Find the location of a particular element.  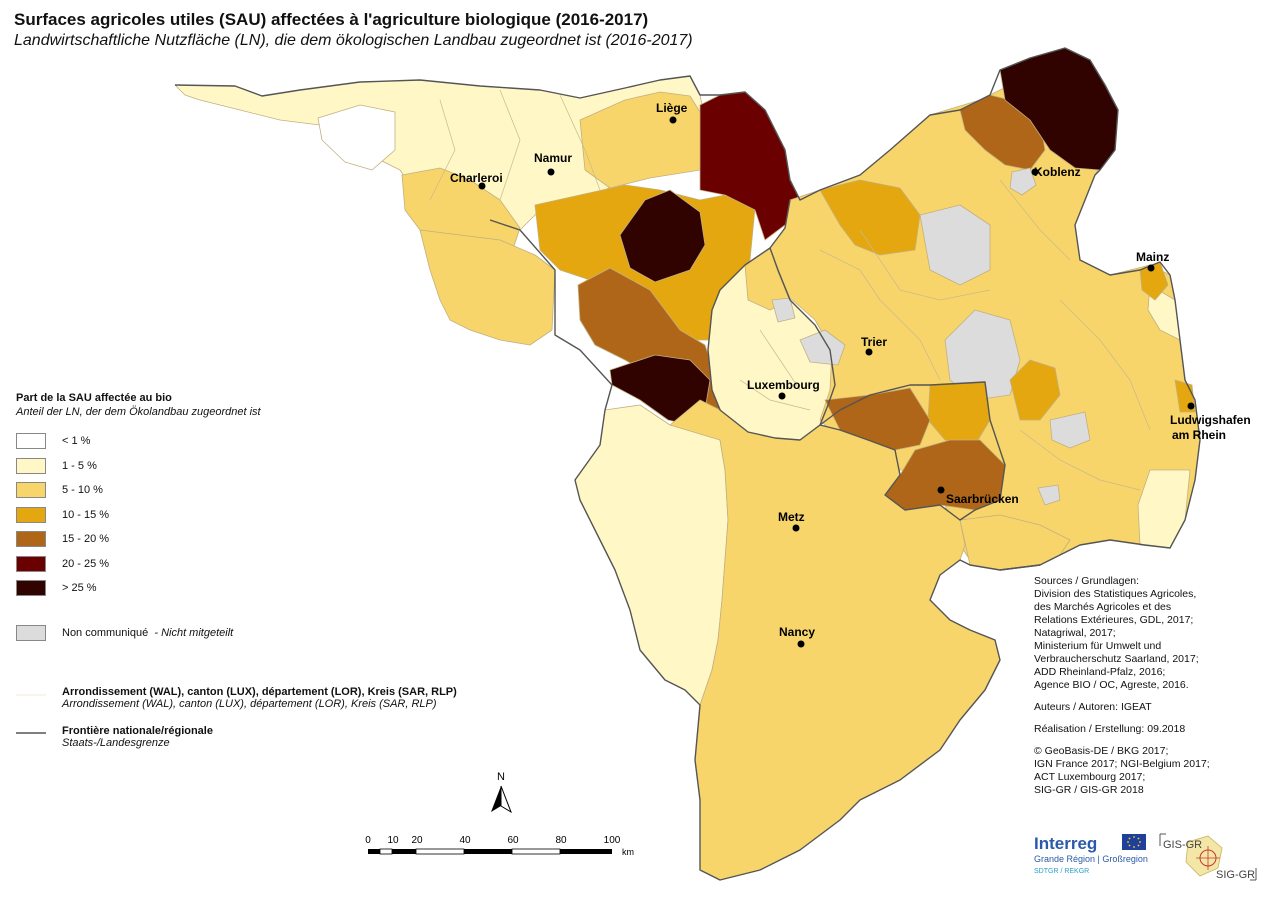

city-dot-saarbrucken is located at coordinates (941, 490).